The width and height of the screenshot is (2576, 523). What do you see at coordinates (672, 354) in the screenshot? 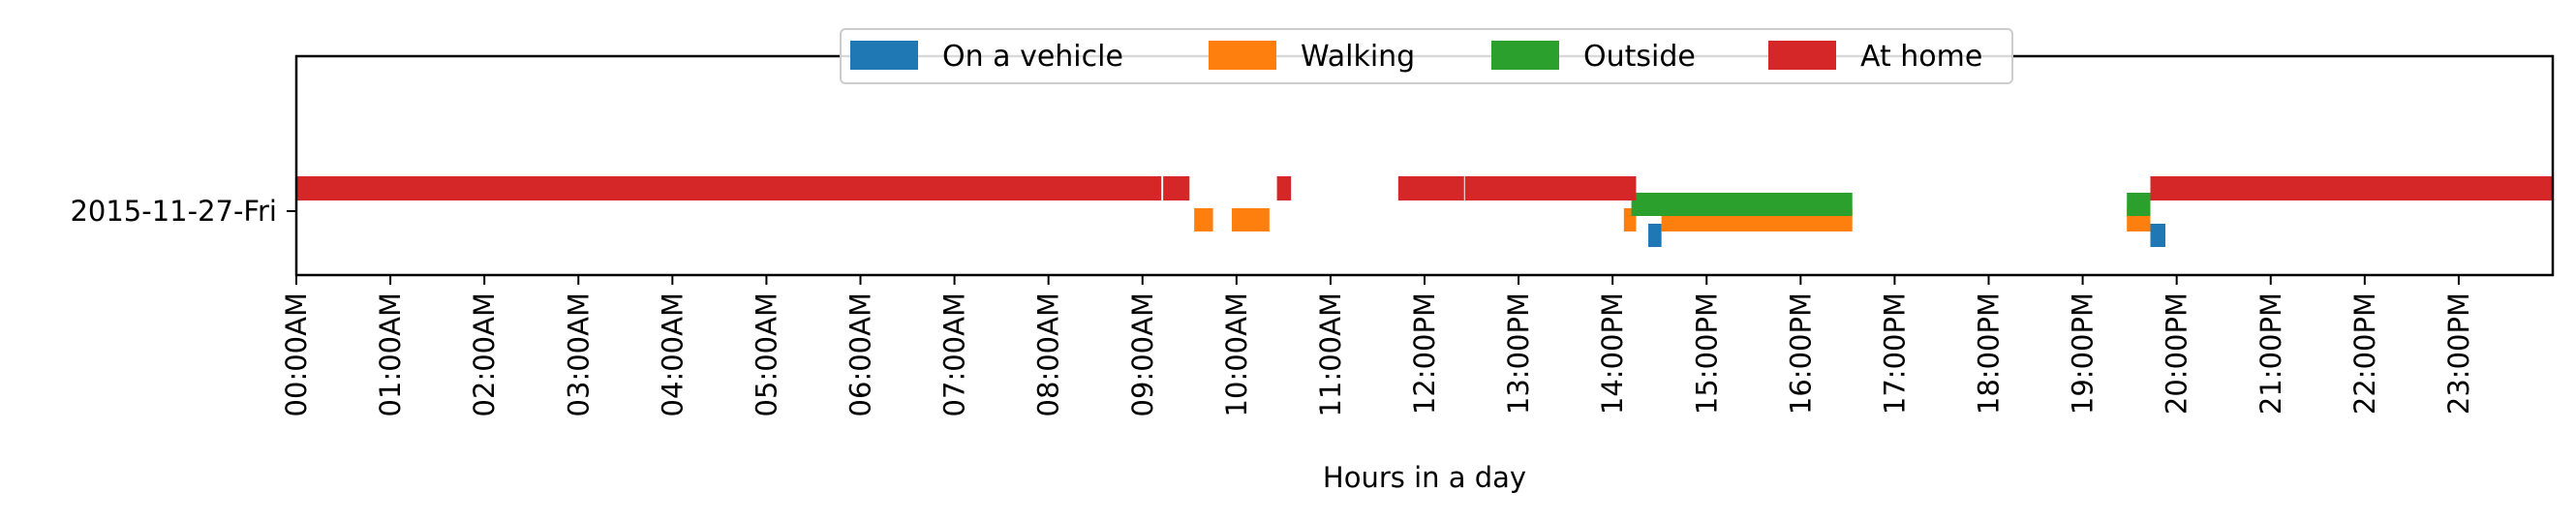
I see `x-tick-label: 04:00AM` at bounding box center [672, 354].